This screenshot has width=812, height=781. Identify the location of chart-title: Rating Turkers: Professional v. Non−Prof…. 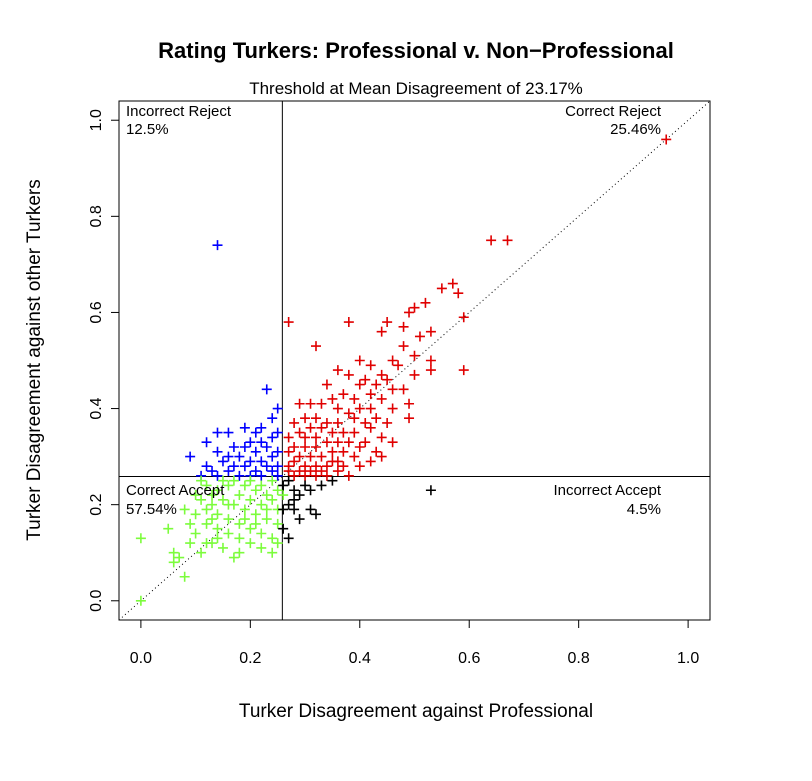
(416, 50).